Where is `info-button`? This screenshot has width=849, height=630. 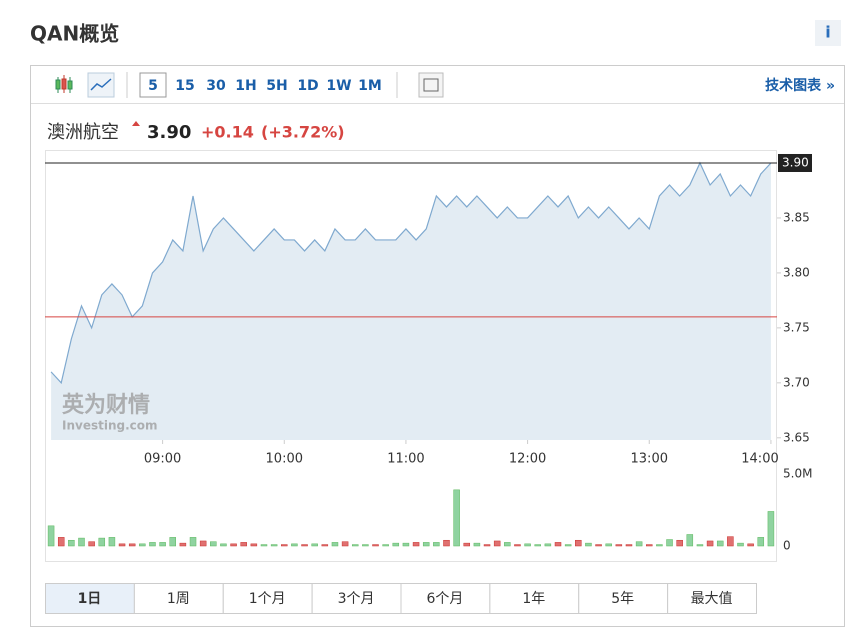 info-button is located at coordinates (828, 33).